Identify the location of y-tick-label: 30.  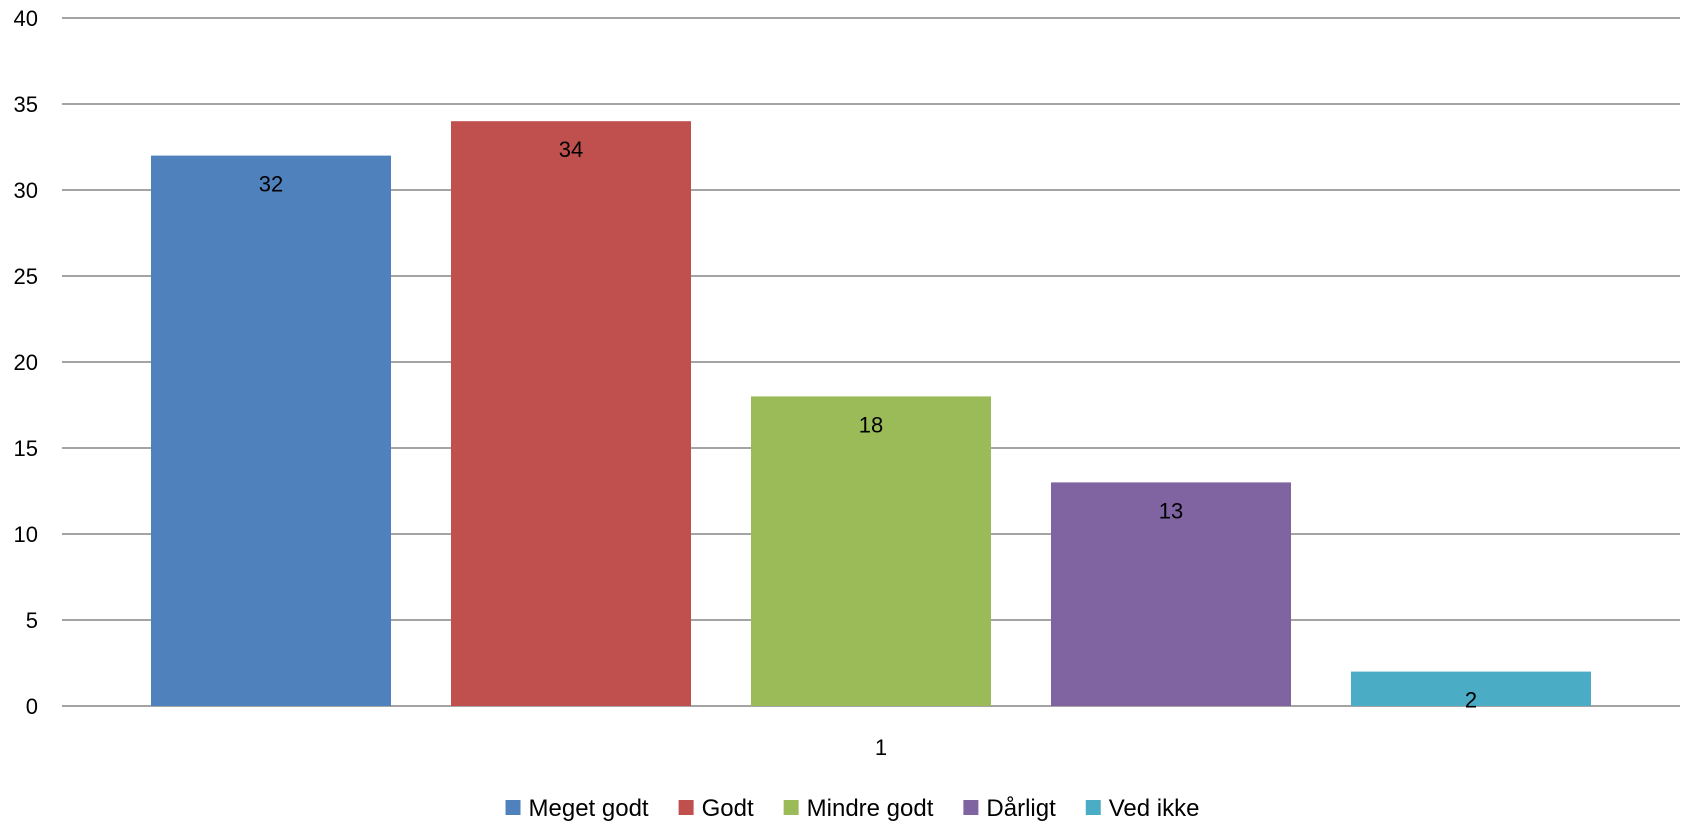
(26, 190).